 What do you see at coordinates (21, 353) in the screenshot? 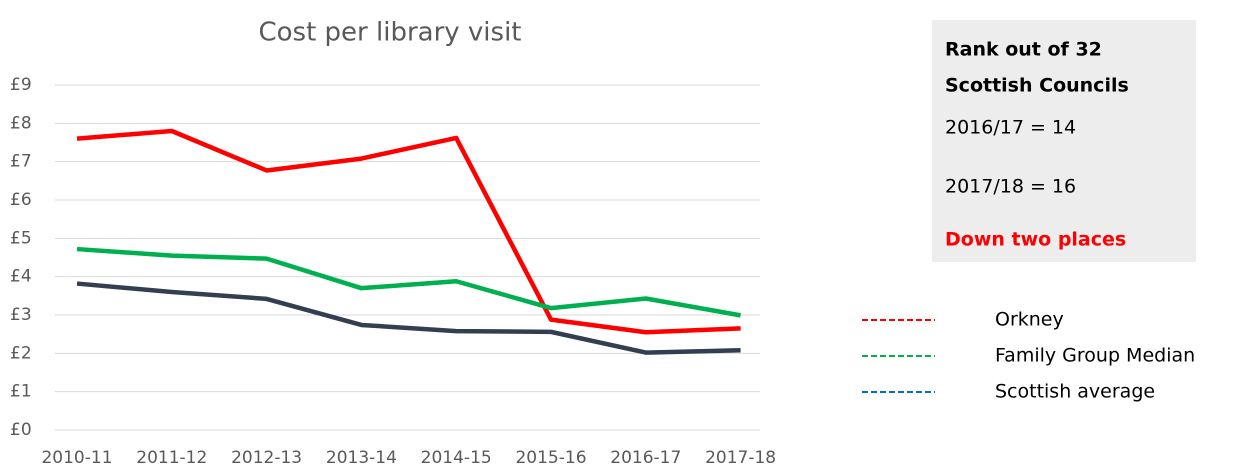
I see `y-tick-label: £2` at bounding box center [21, 353].